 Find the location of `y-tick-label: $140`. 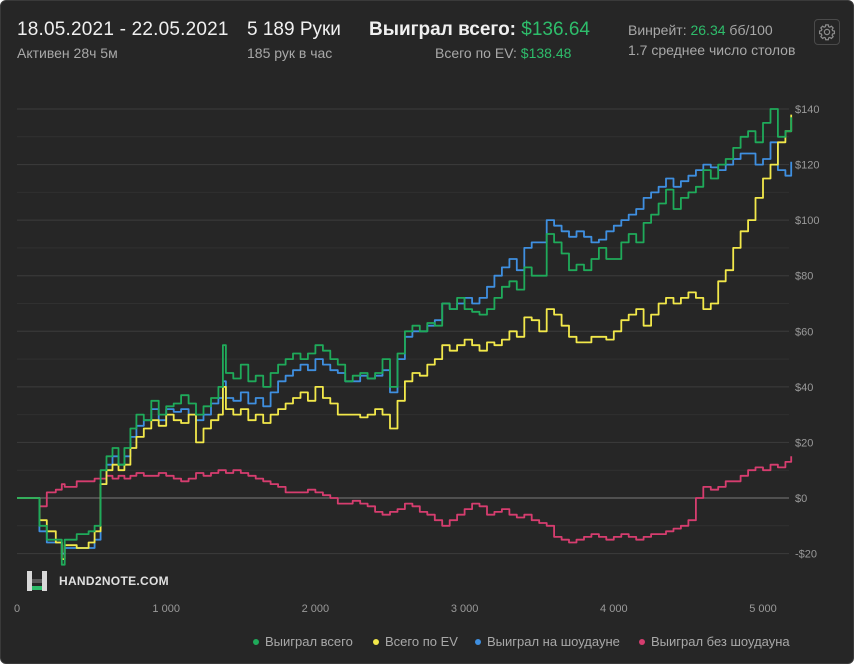

y-tick-label: $140 is located at coordinates (807, 110).